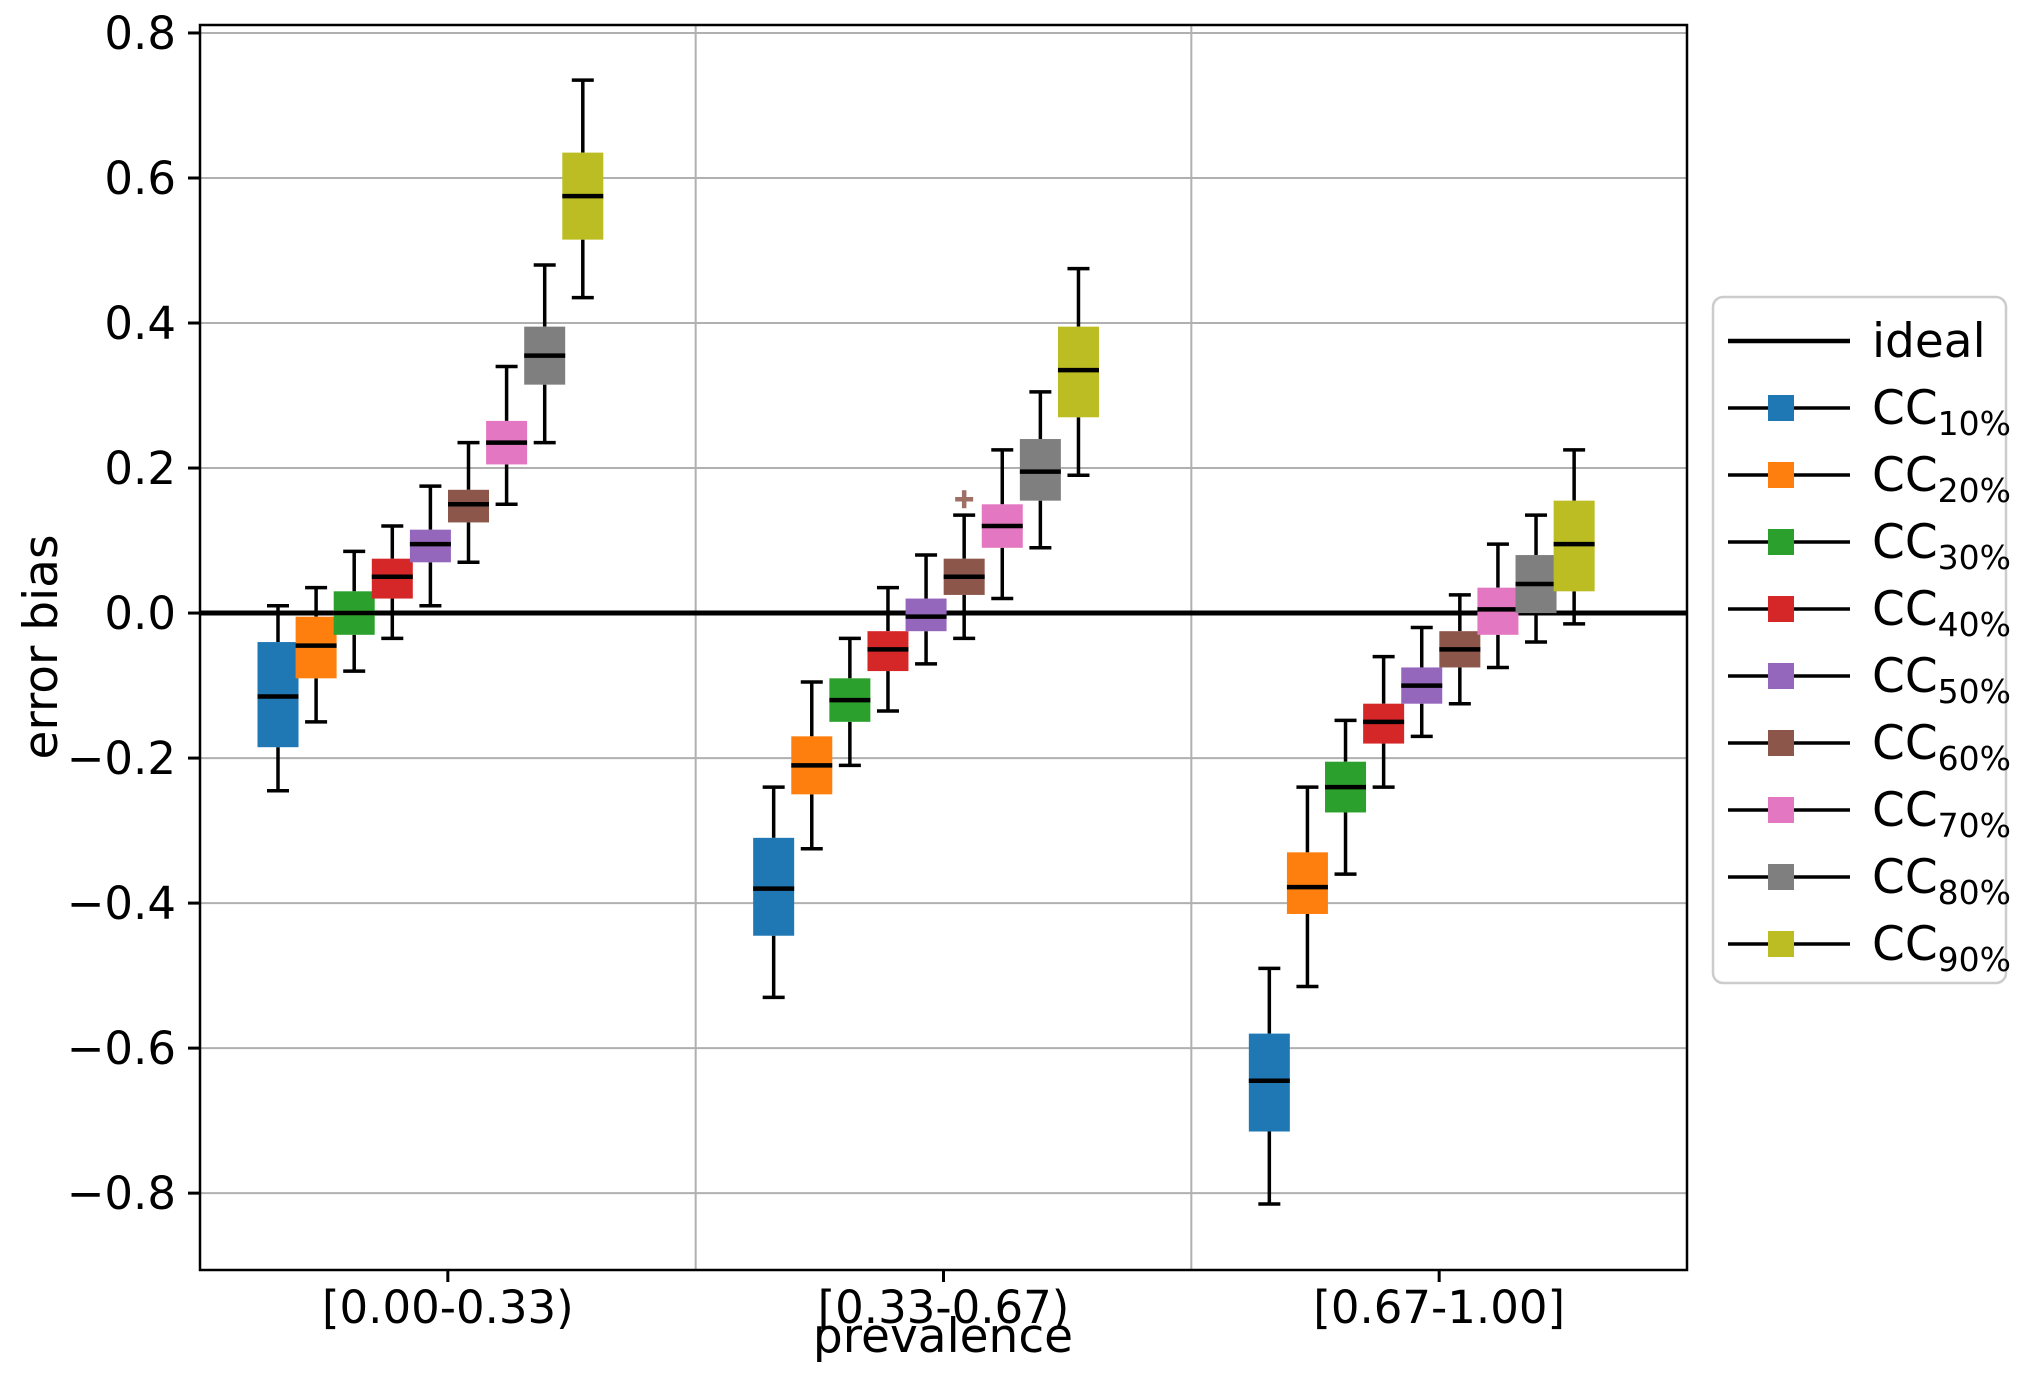 The height and width of the screenshot is (1396, 2023). Describe the element at coordinates (354, 611) in the screenshot. I see `boxplot-CC_30%-group1` at that location.